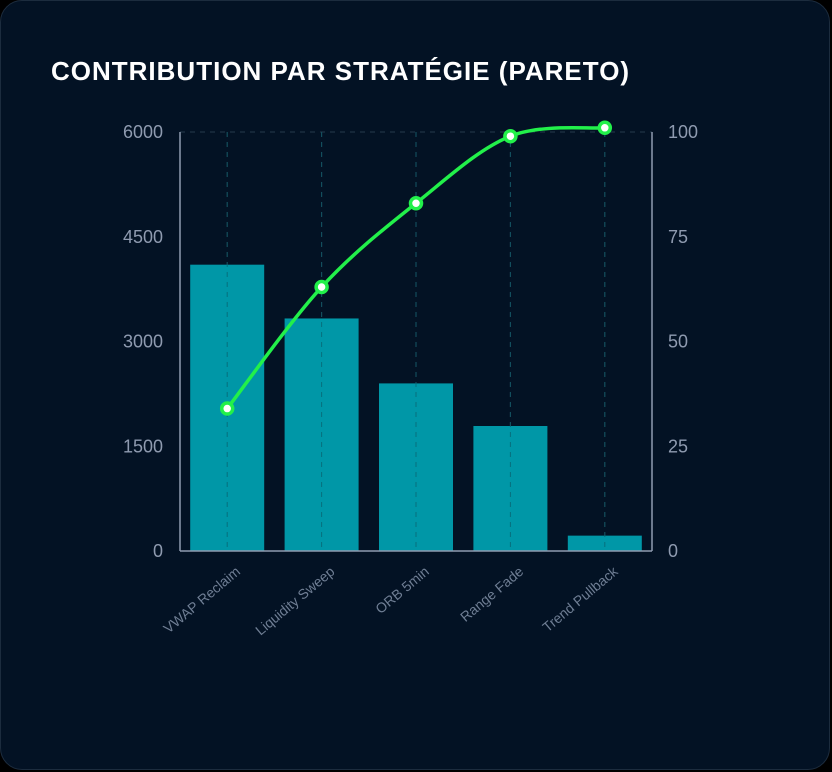 Image resolution: width=832 pixels, height=772 pixels. I want to click on y-left-tick-label: 4500, so click(143, 237).